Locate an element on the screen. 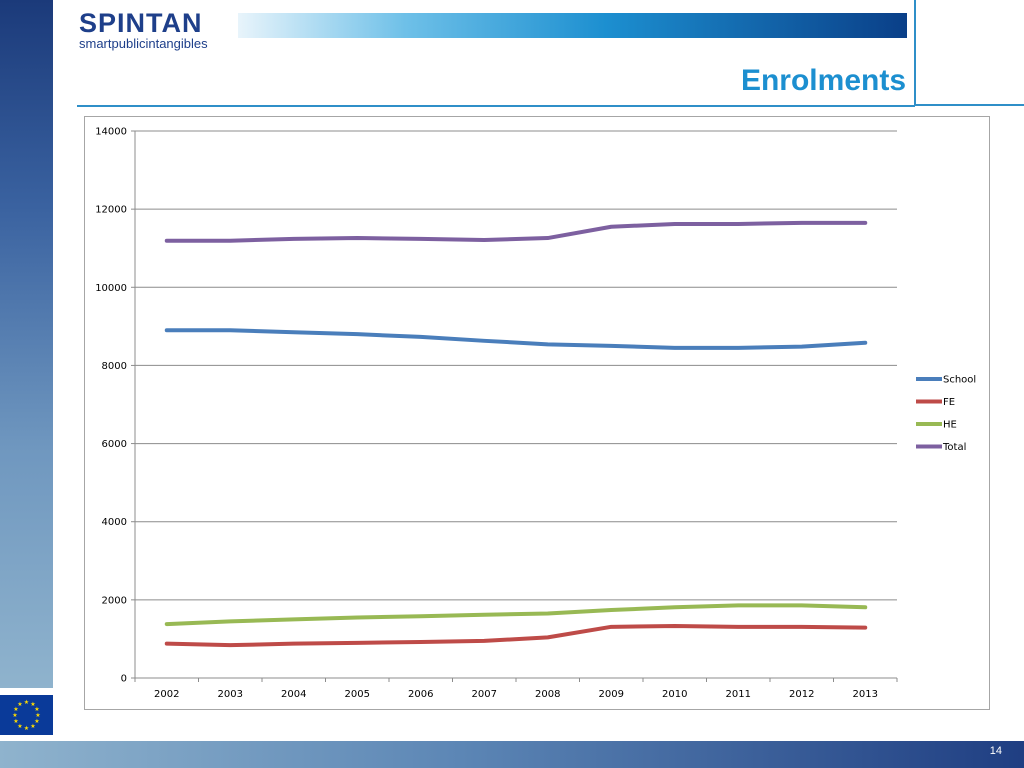  y-tick-label: 12000 is located at coordinates (111, 210).